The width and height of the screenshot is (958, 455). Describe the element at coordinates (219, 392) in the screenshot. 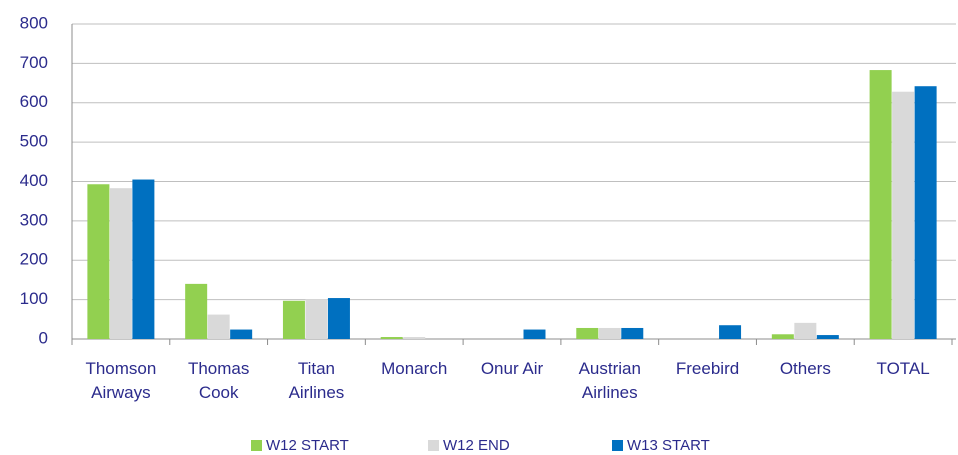

I see `x-tick-label-line: Cook` at that location.